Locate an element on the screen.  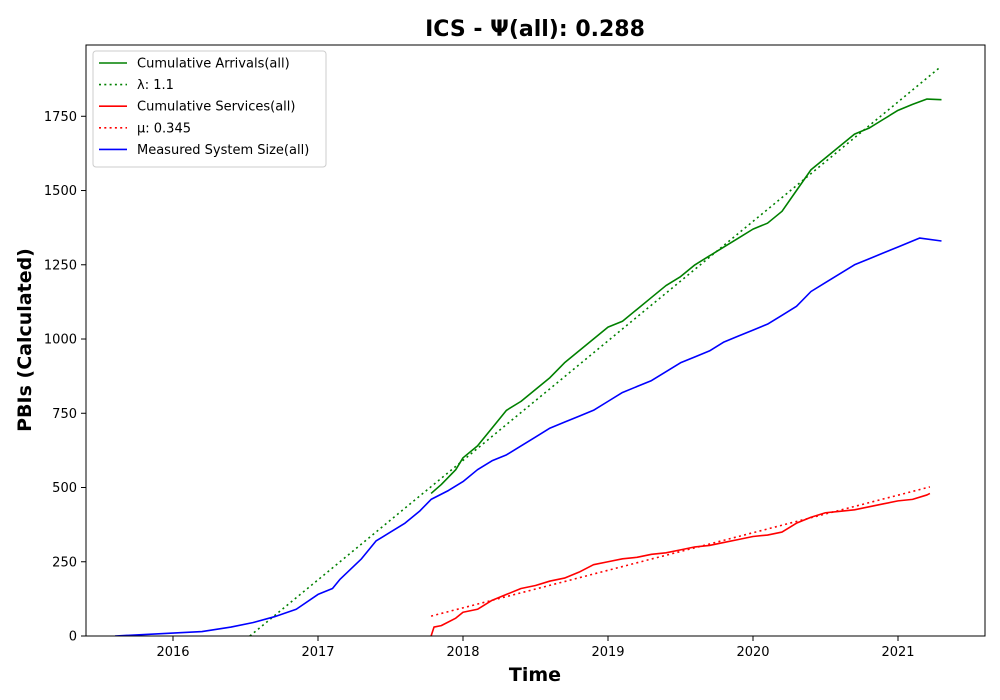
legend-label: Cumulative Arrivals(all) is located at coordinates (213, 64).